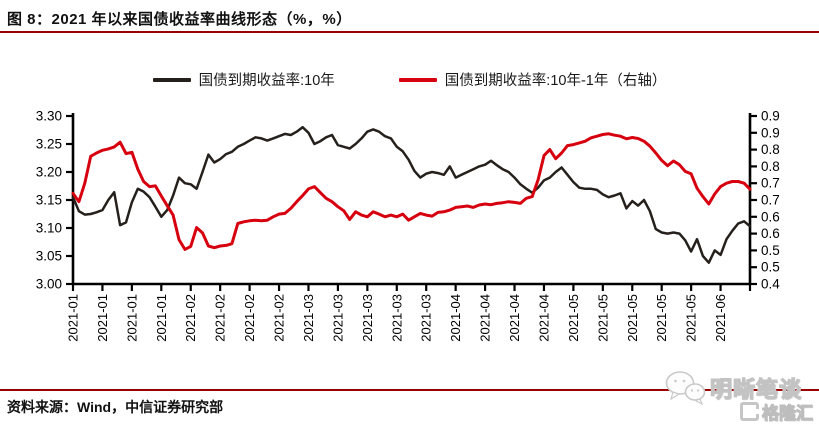 The width and height of the screenshot is (819, 426). What do you see at coordinates (409, 390) in the screenshot?
I see `footer-rule` at bounding box center [409, 390].